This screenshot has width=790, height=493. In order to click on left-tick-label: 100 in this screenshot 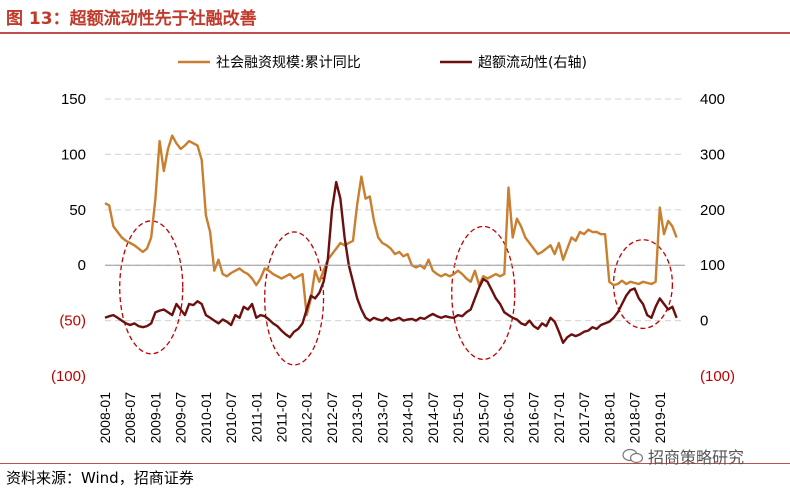, I will do `click(73, 154)`.